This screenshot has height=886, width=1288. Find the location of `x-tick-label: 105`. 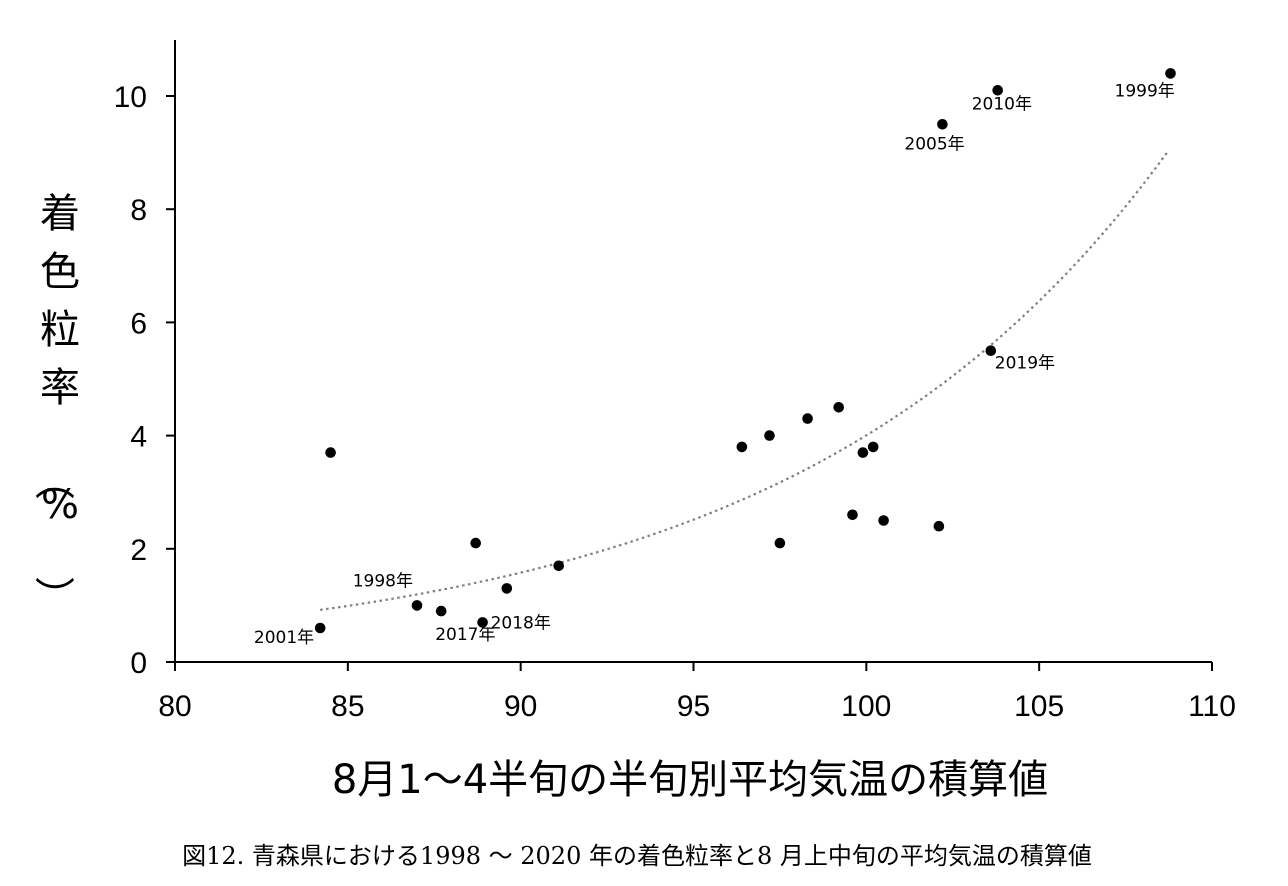

x-tick-label: 105 is located at coordinates (1039, 706).